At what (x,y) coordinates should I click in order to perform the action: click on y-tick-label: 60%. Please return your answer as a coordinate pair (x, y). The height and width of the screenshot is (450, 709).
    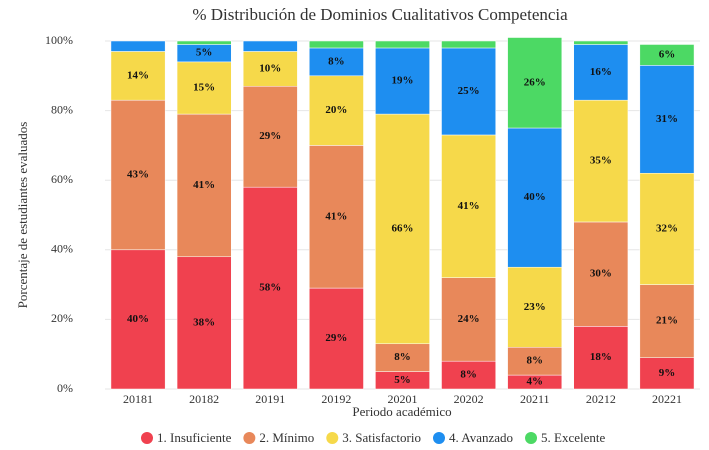
    Looking at the image, I should click on (62, 179).